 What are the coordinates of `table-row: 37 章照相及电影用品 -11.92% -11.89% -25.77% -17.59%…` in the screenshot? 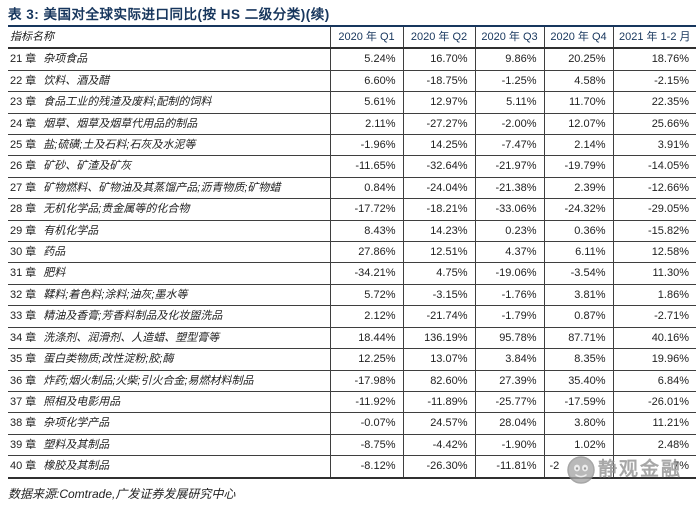 It's located at (352, 402).